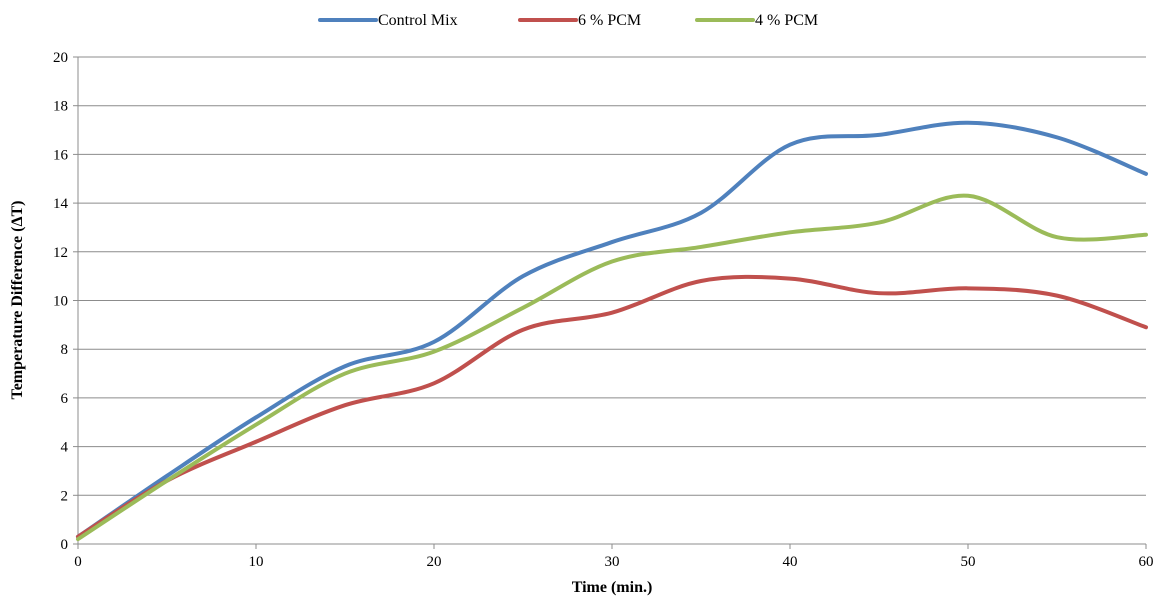 The height and width of the screenshot is (598, 1164). Describe the element at coordinates (65, 545) in the screenshot. I see `y-tick-label: 0` at that location.